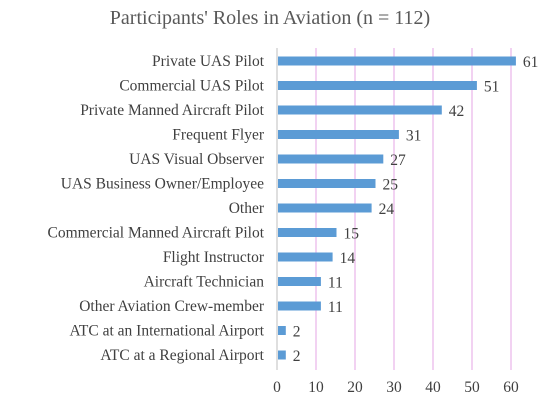  What do you see at coordinates (197, 159) in the screenshot?
I see `category-label: UAS Visual Observer` at bounding box center [197, 159].